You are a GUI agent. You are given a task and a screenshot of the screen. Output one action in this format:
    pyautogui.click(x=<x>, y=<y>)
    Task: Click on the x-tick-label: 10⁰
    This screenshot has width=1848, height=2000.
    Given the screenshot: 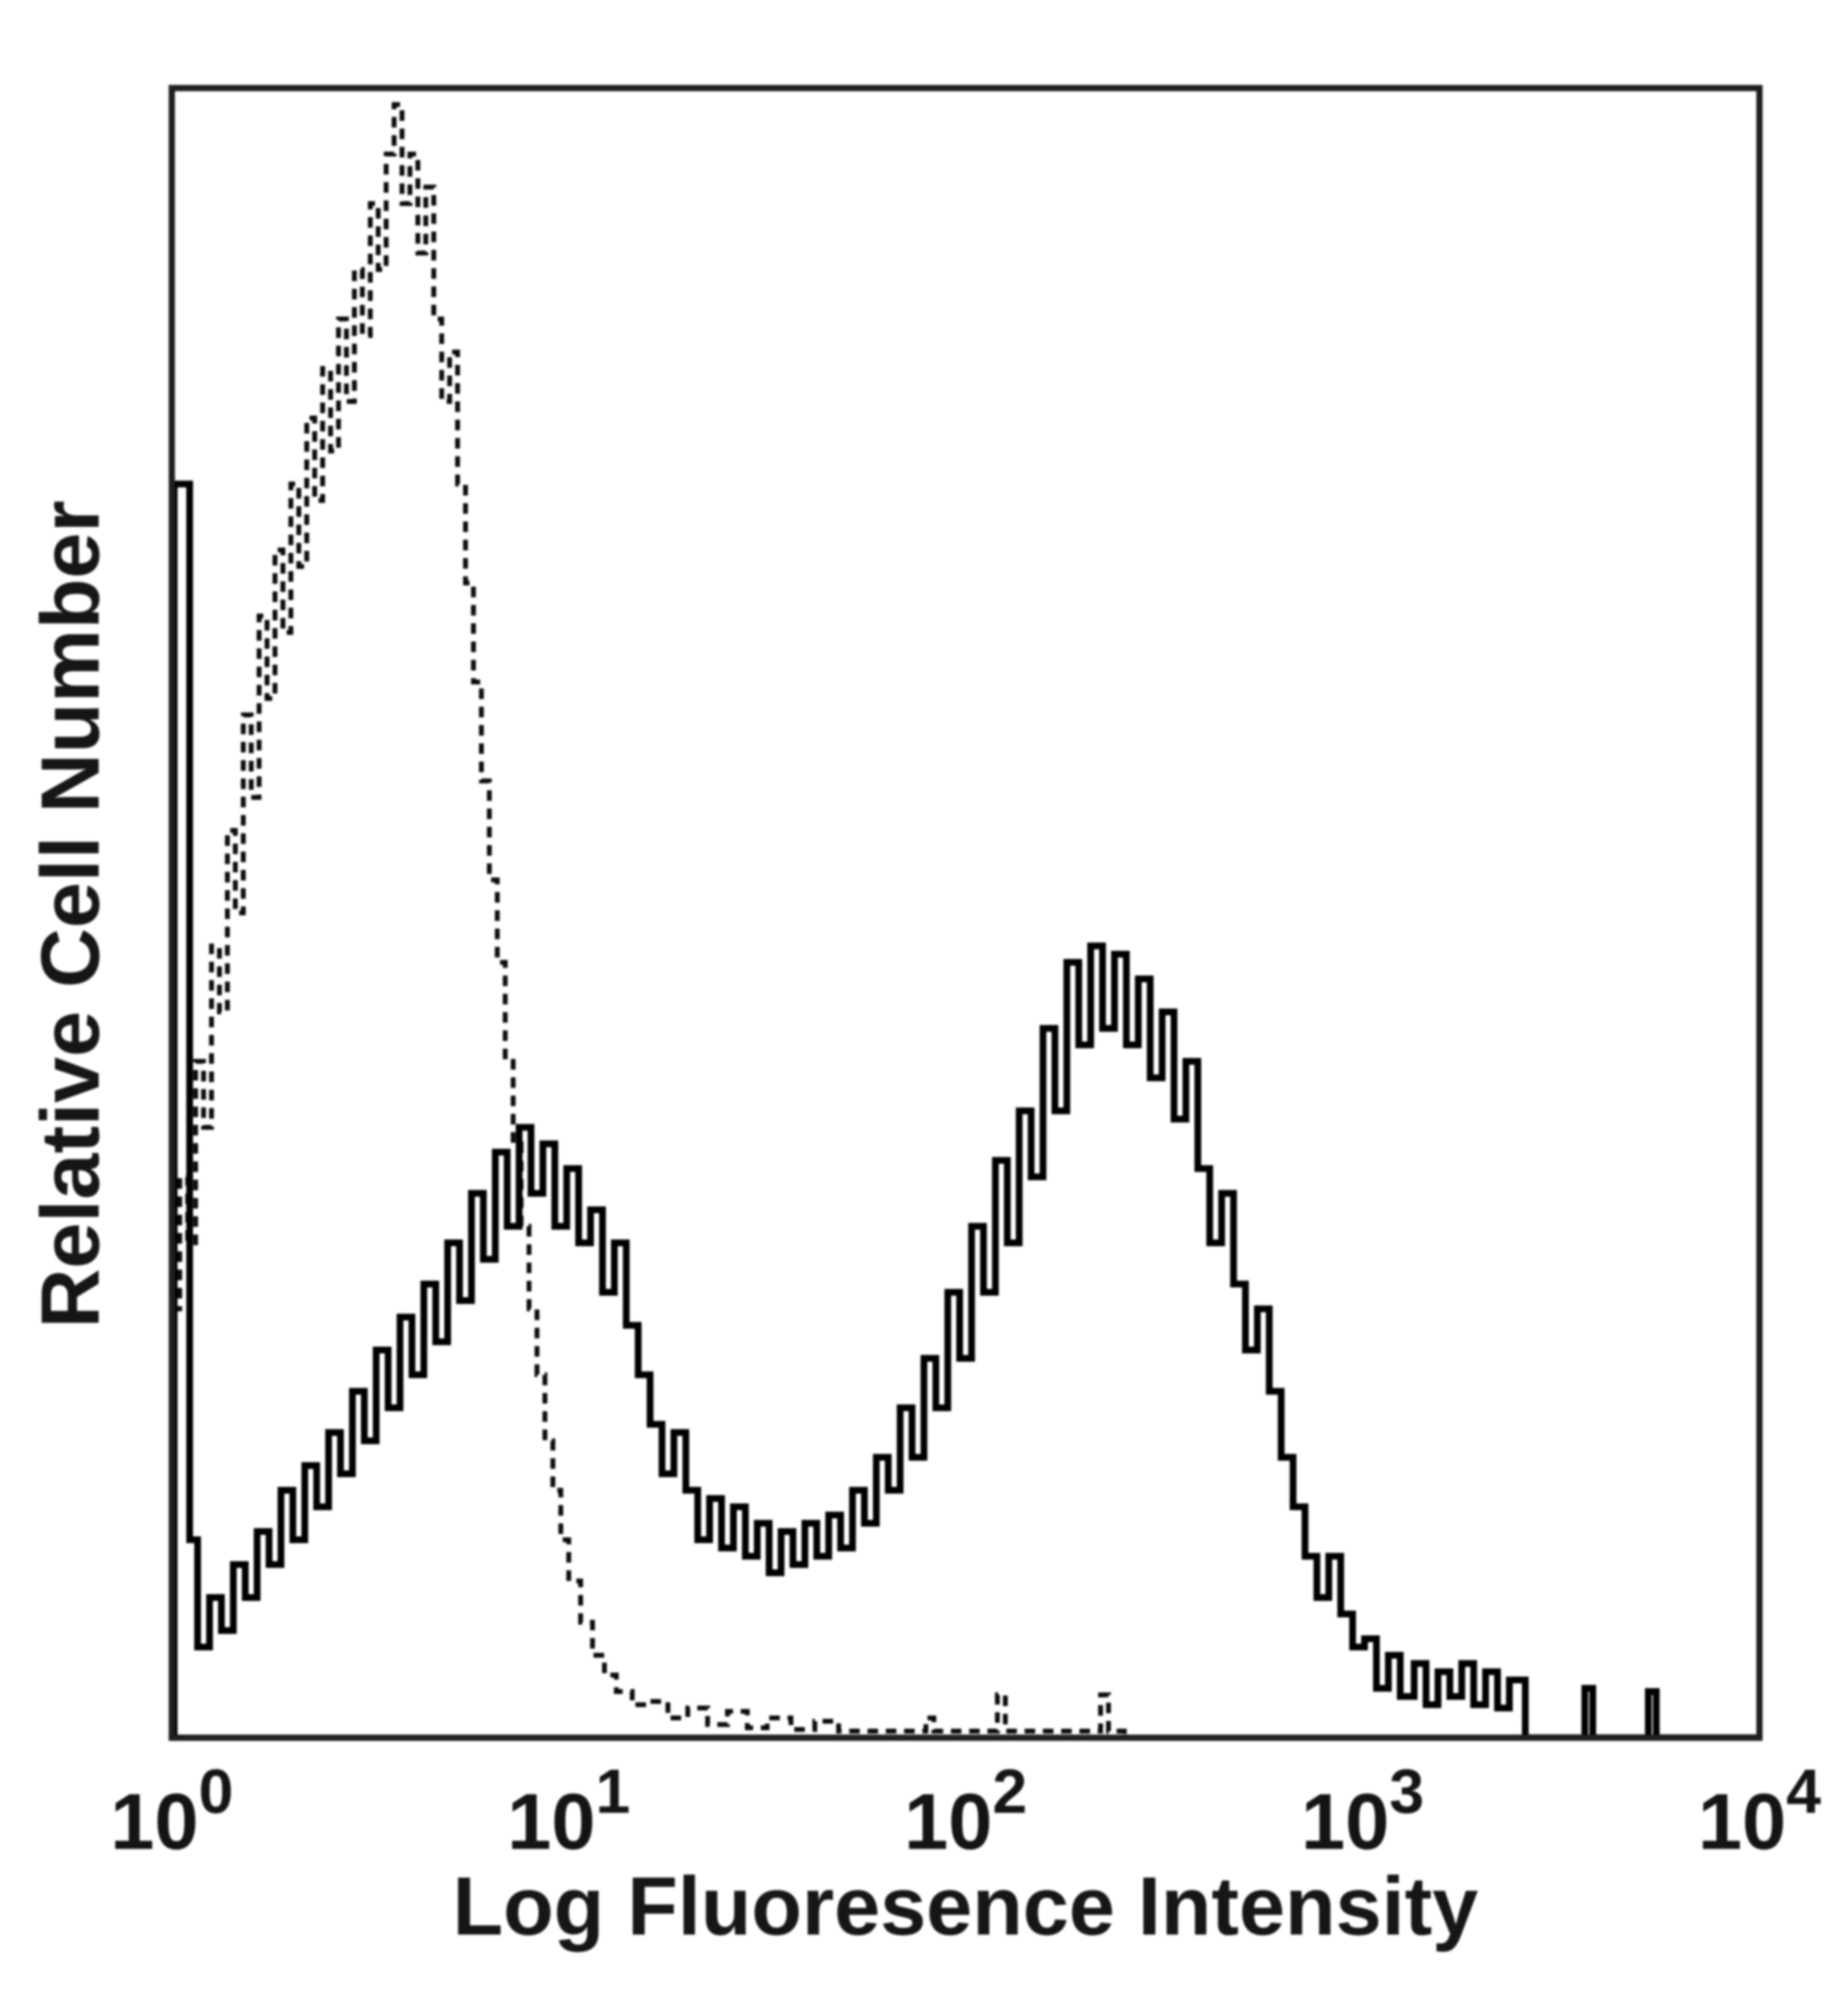 What is the action you would take?
    pyautogui.click(x=171, y=1811)
    